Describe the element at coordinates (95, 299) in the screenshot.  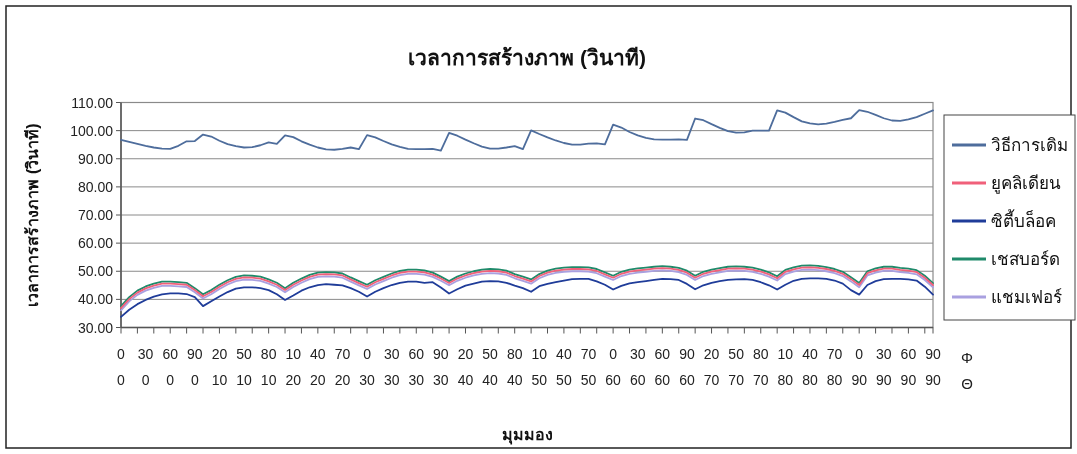
I see `y-tick-label: 40.00` at that location.